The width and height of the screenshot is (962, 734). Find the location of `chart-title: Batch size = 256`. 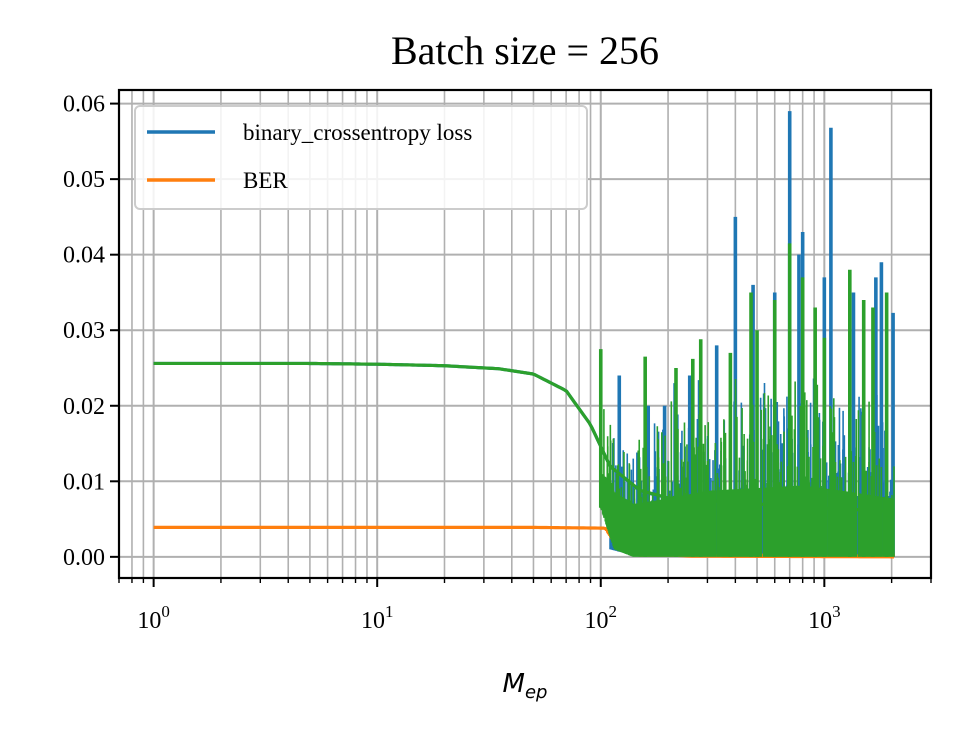

chart-title: Batch size = 256 is located at coordinates (525, 50).